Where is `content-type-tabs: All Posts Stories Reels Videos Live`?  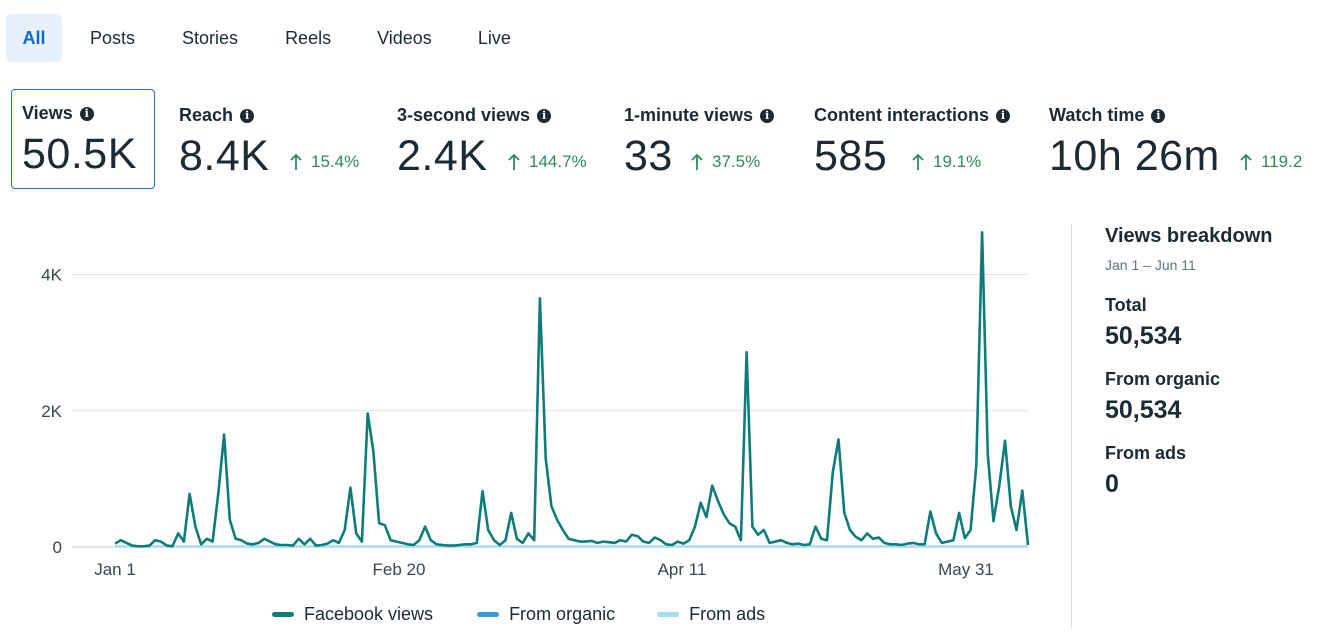
content-type-tabs: All Posts Stories Reels Videos Live is located at coordinates (258, 38).